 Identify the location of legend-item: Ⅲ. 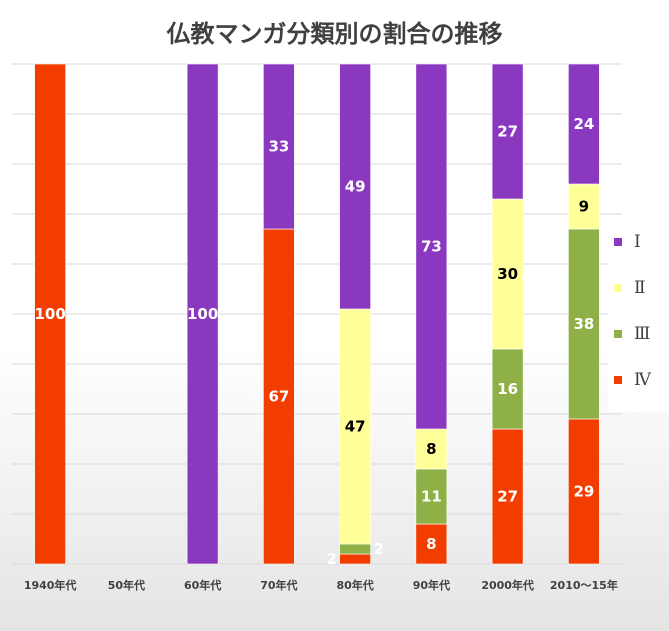
(632, 334).